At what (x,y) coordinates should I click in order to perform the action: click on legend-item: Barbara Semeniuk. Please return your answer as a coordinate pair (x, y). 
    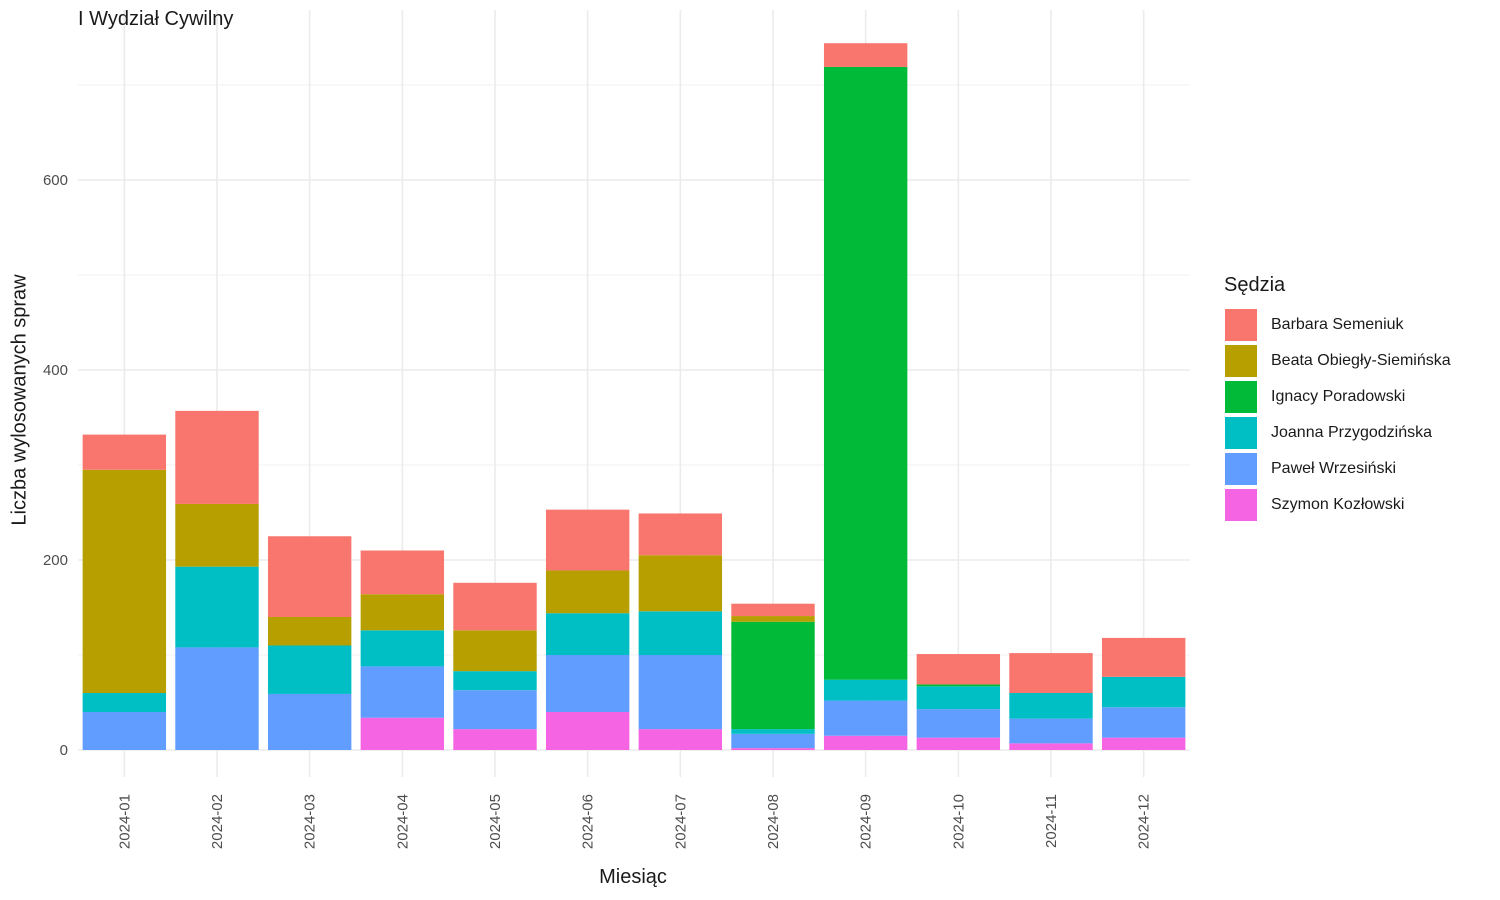
    Looking at the image, I should click on (1337, 325).